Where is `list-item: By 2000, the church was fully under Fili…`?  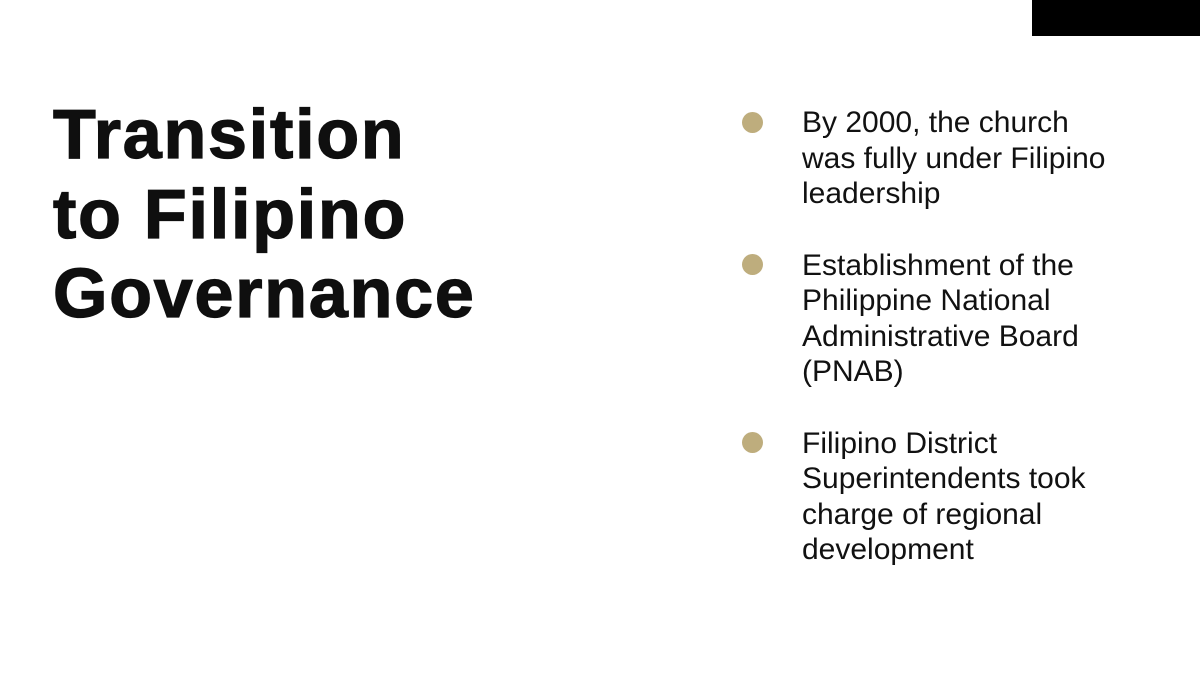 list-item: By 2000, the church was fully under Fili… is located at coordinates (952, 158).